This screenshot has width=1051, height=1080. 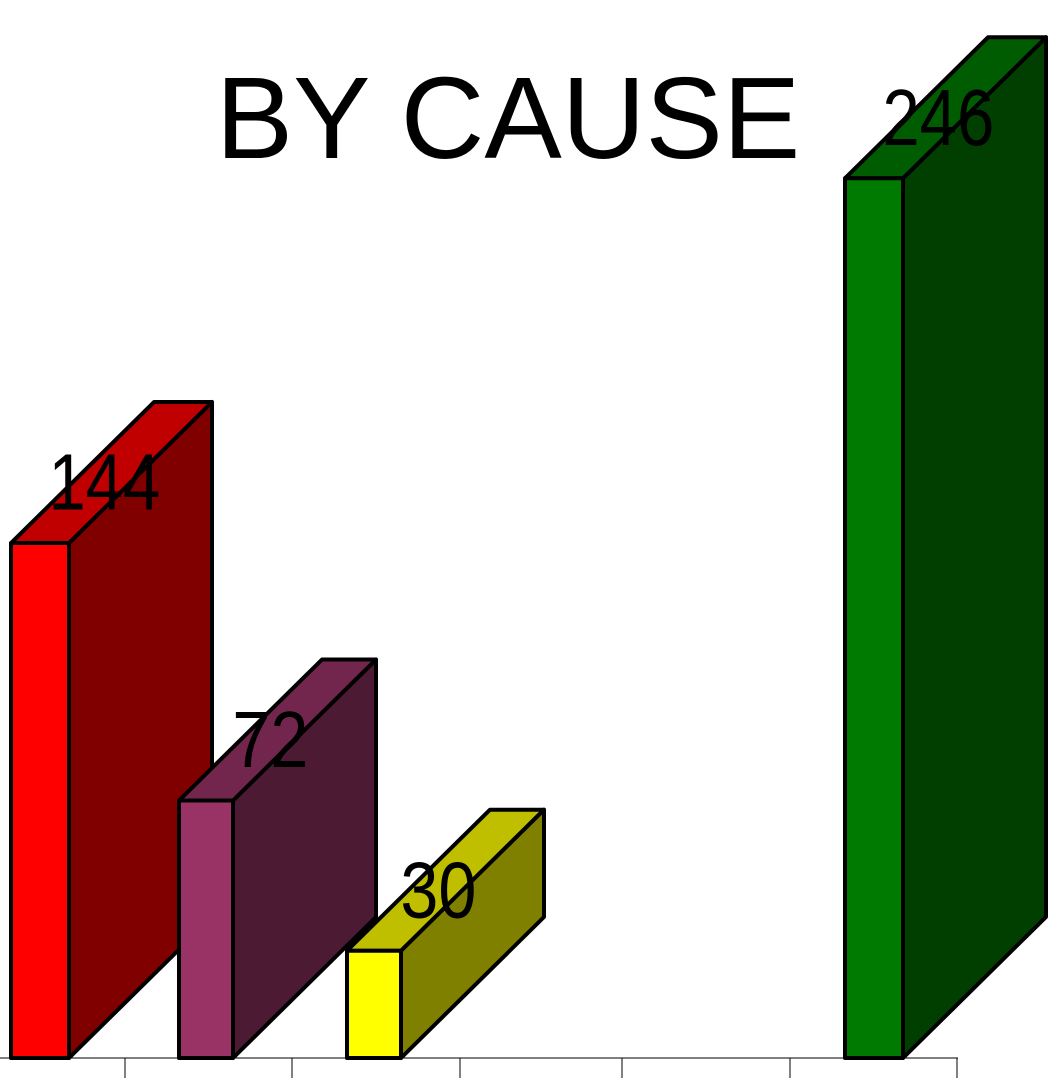 What do you see at coordinates (438, 889) in the screenshot?
I see `data-label-3: 30` at bounding box center [438, 889].